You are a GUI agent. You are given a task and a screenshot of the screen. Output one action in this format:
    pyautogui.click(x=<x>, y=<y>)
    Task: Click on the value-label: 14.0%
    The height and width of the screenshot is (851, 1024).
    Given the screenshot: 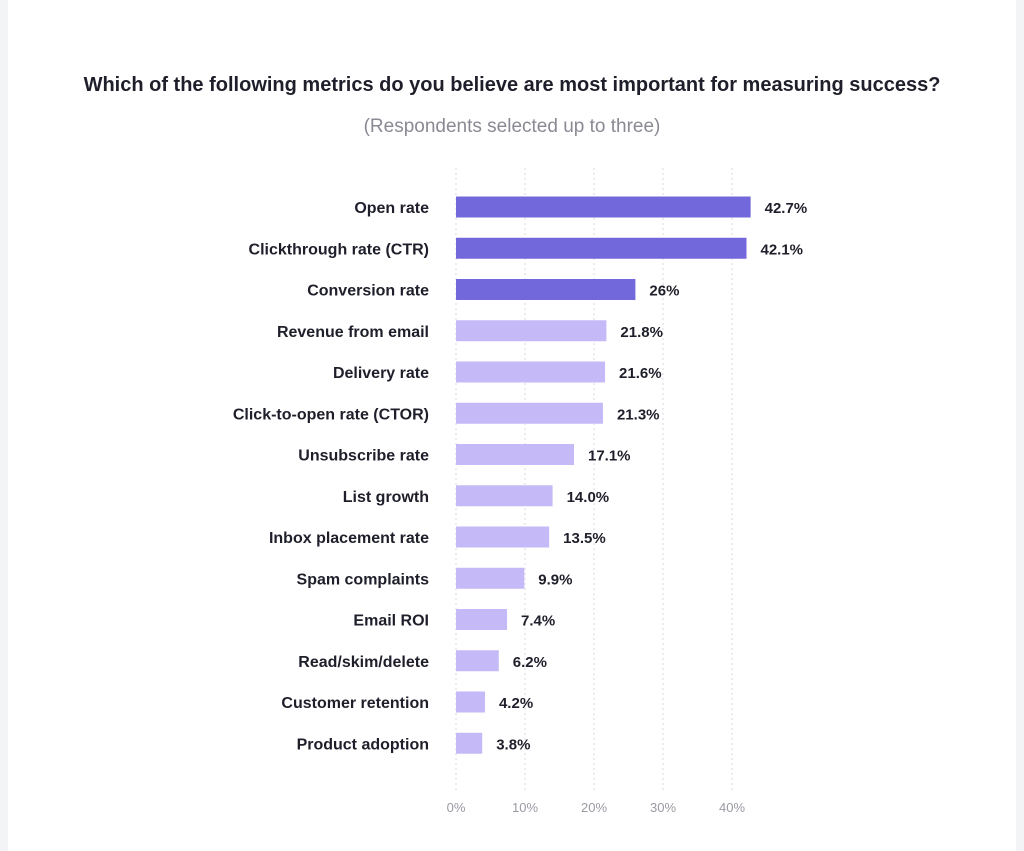 What is the action you would take?
    pyautogui.click(x=588, y=497)
    